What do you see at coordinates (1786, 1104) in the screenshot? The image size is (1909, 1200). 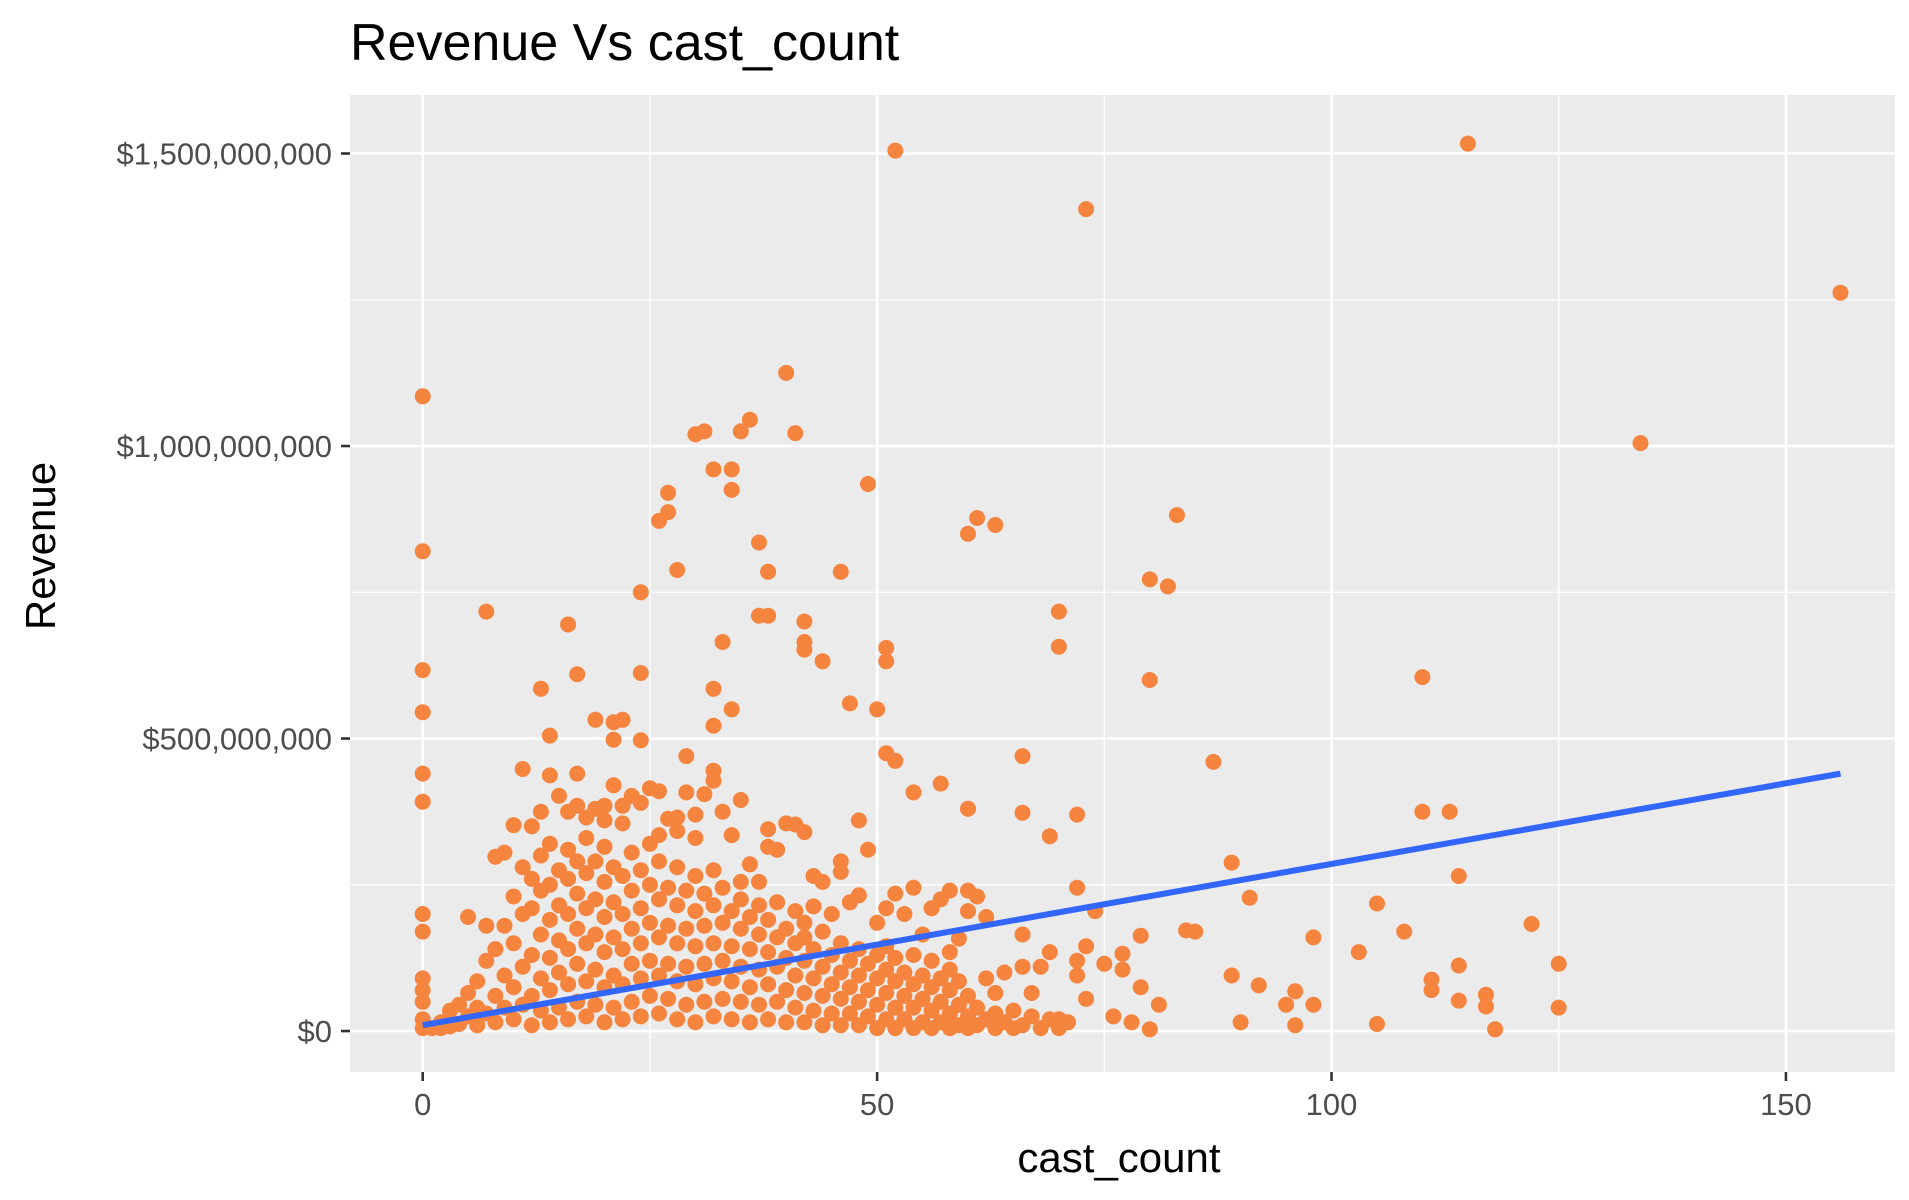 I see `x-tick-label: 150` at bounding box center [1786, 1104].